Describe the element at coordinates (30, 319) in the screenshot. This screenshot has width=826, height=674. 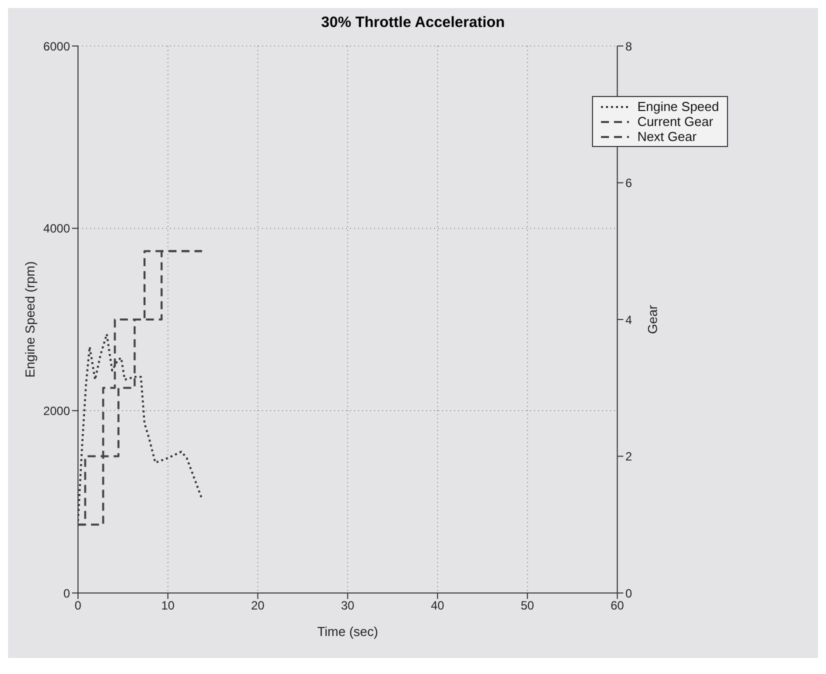
I see `y-axis-title: Engine Speed (rpm)` at that location.